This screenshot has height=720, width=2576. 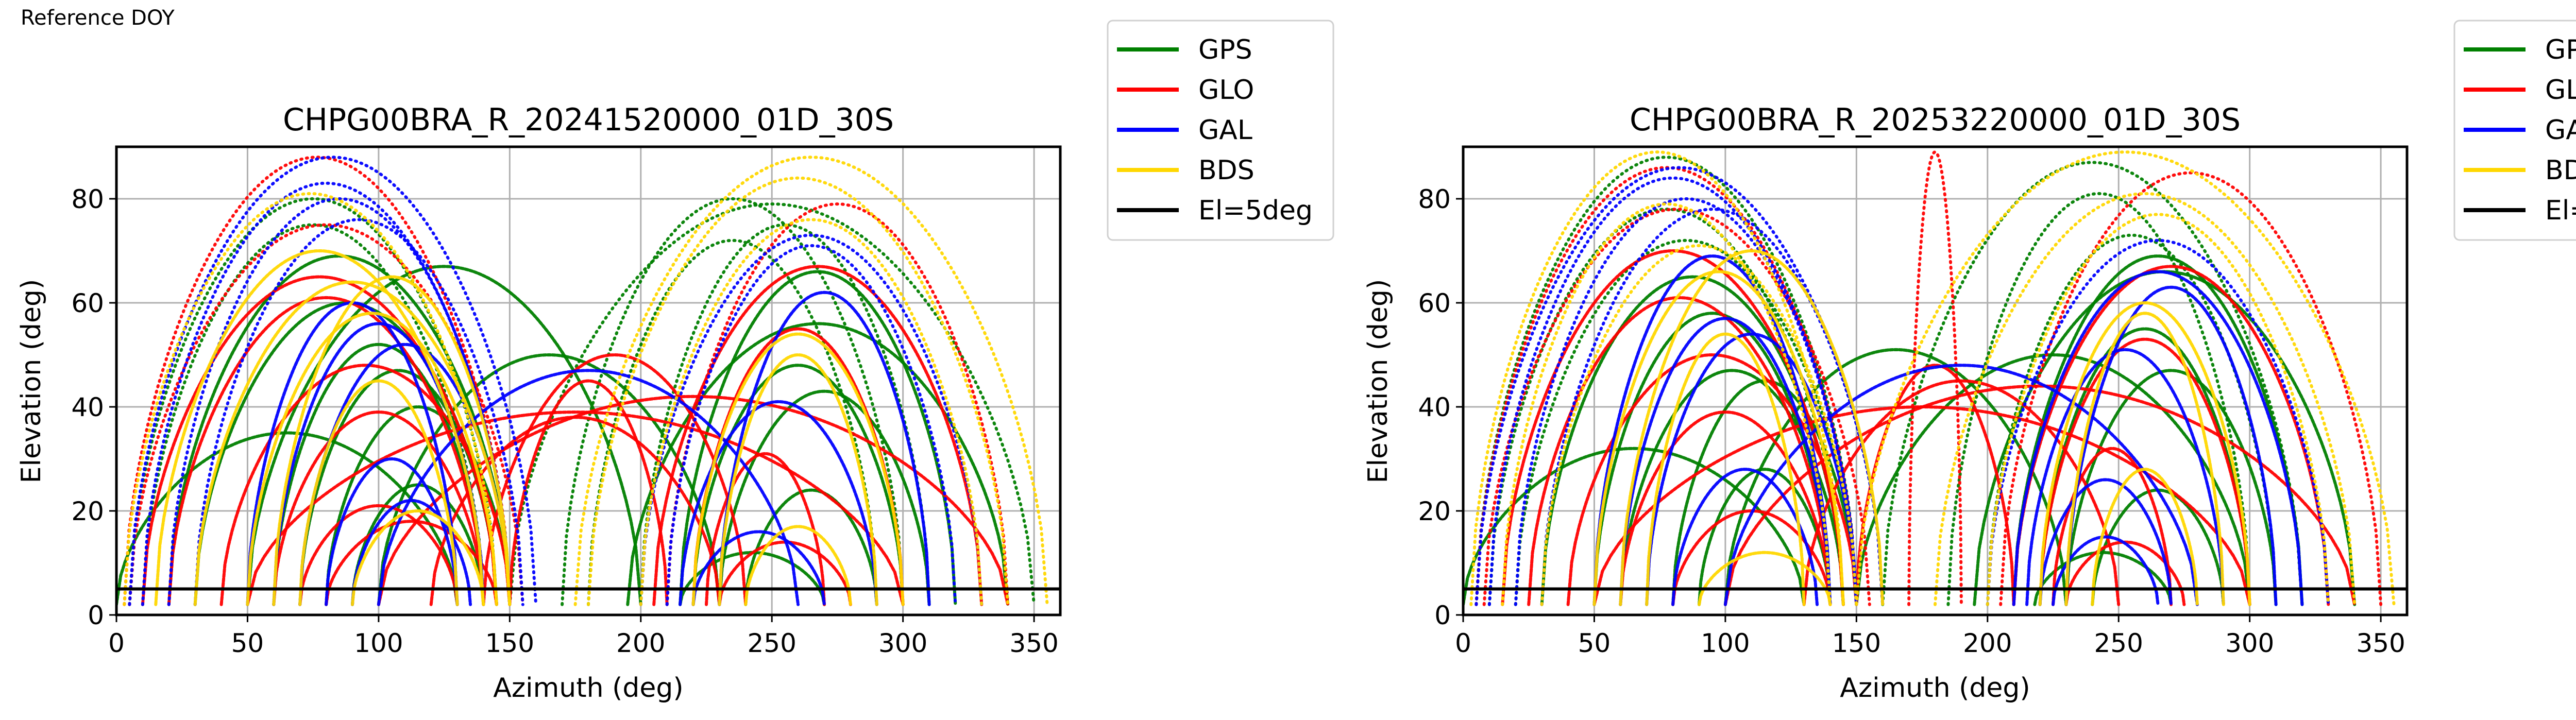 I want to click on y-tick-label: 60, so click(x=1434, y=303).